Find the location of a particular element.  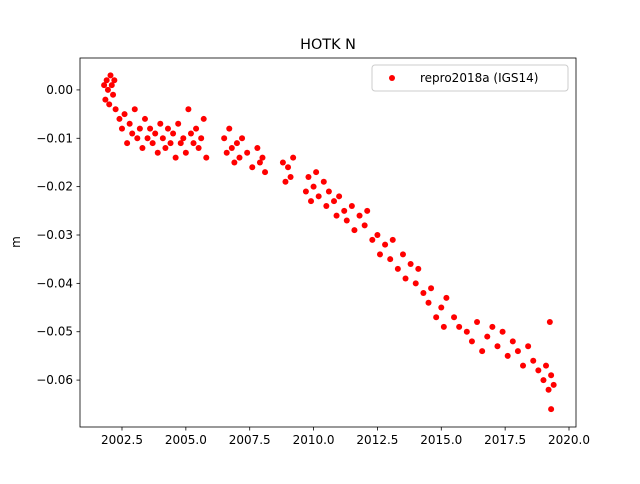

x-tick-label: 2007.5 is located at coordinates (250, 440).